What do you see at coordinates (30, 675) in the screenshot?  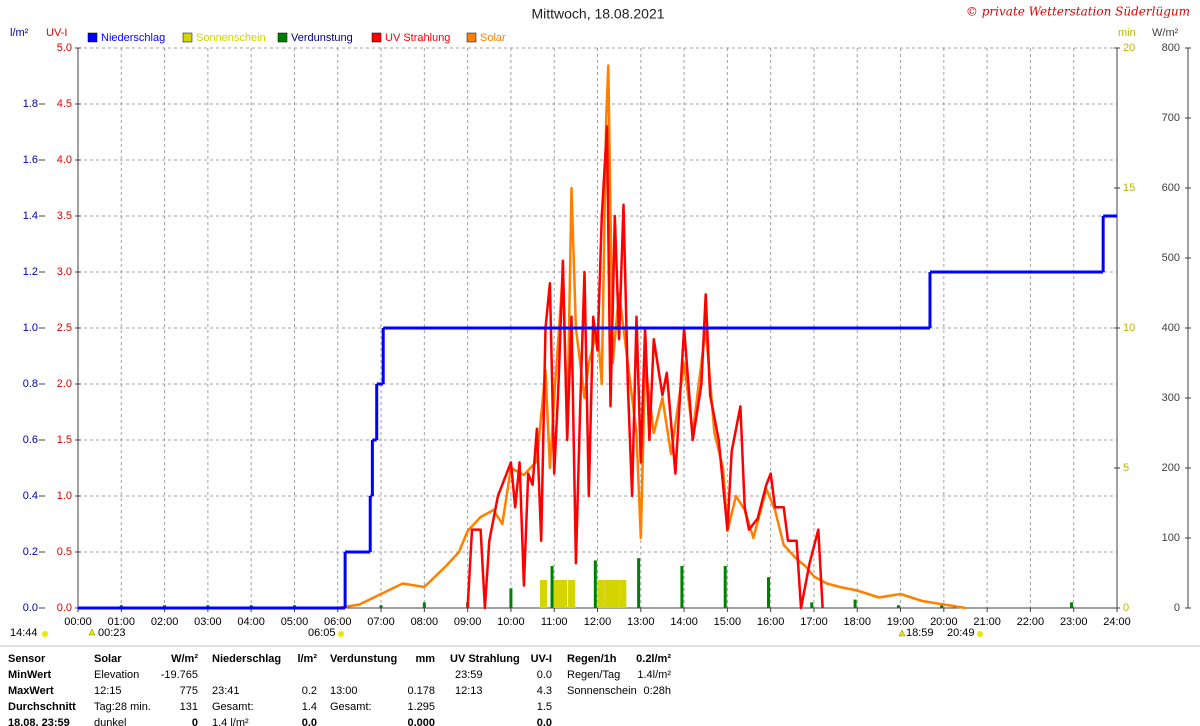 I see `panel-cell: MinWert` at bounding box center [30, 675].